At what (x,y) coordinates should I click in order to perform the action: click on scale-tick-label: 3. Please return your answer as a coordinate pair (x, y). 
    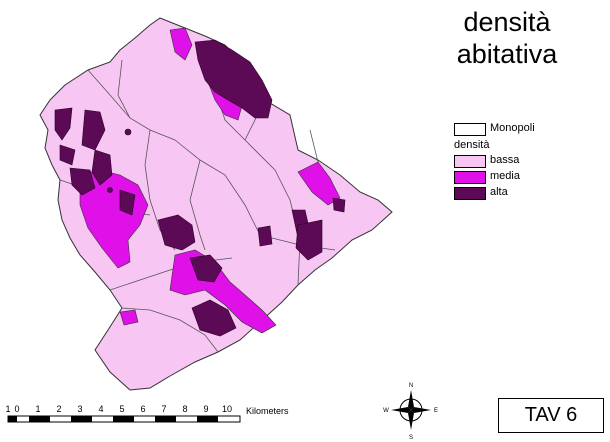
    Looking at the image, I should click on (79, 409).